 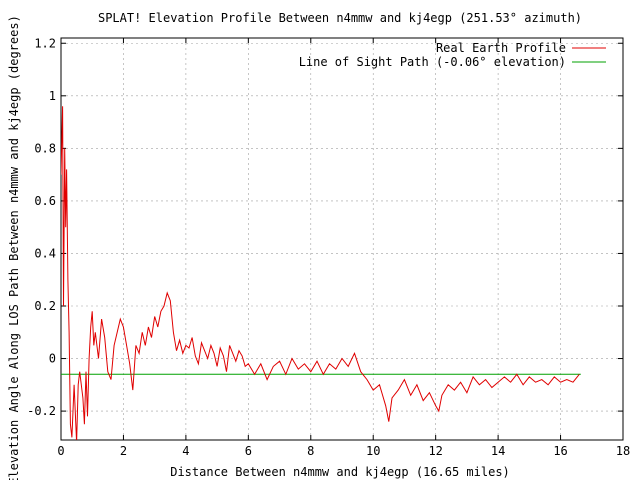 What do you see at coordinates (123, 451) in the screenshot?
I see `x-tick-label: 2` at bounding box center [123, 451].